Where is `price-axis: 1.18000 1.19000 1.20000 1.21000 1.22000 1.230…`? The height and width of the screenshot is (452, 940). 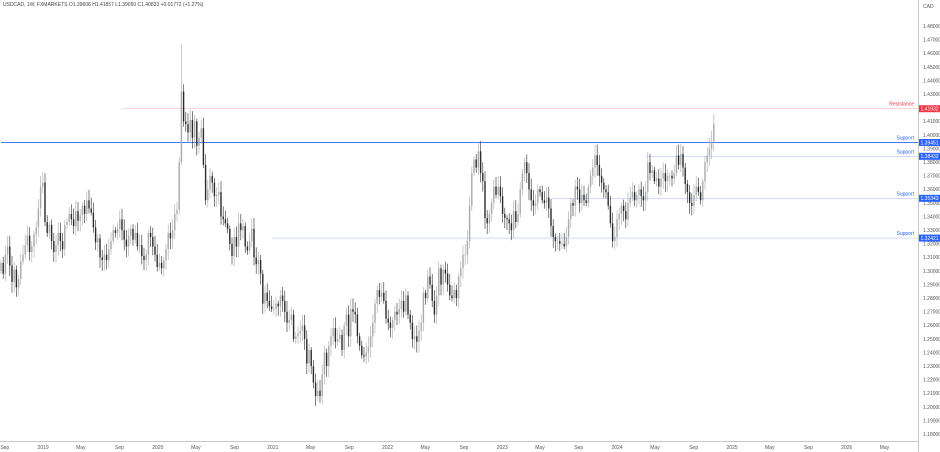 price-axis: 1.18000 1.19000 1.20000 1.21000 1.22000 1.230… is located at coordinates (931, 231).